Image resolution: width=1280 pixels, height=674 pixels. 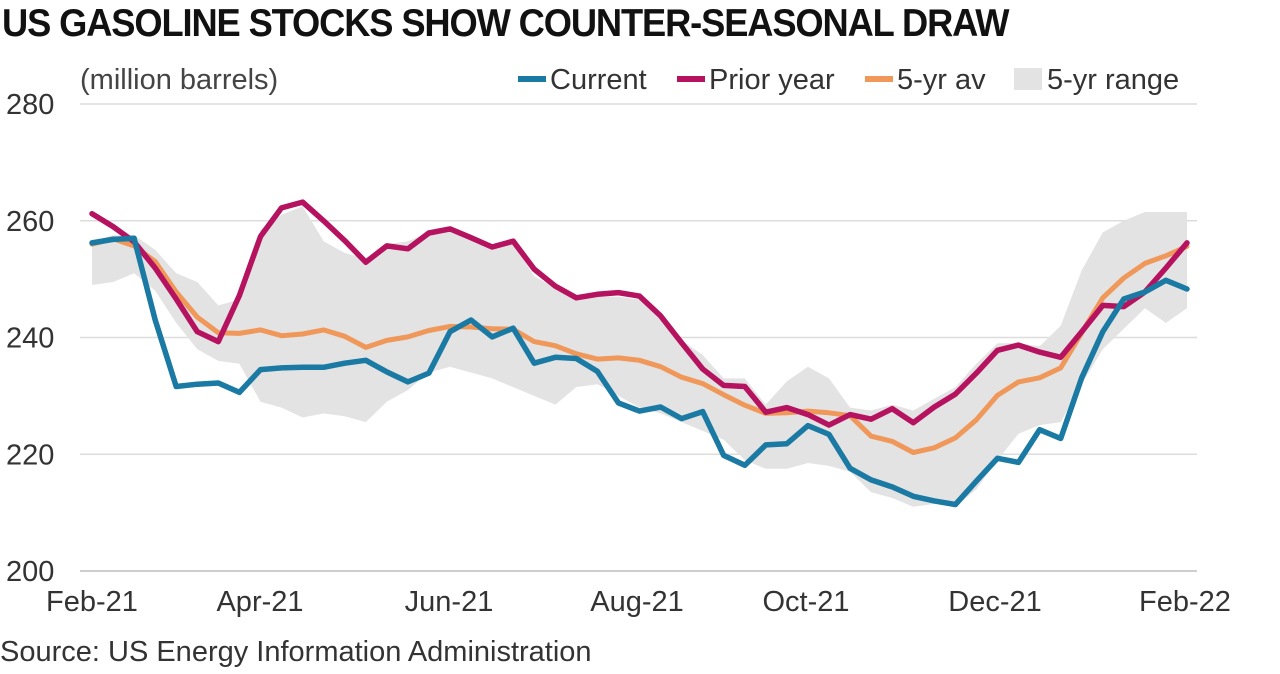 I want to click on legend-label-prior-year: Prior year, so click(x=772, y=80).